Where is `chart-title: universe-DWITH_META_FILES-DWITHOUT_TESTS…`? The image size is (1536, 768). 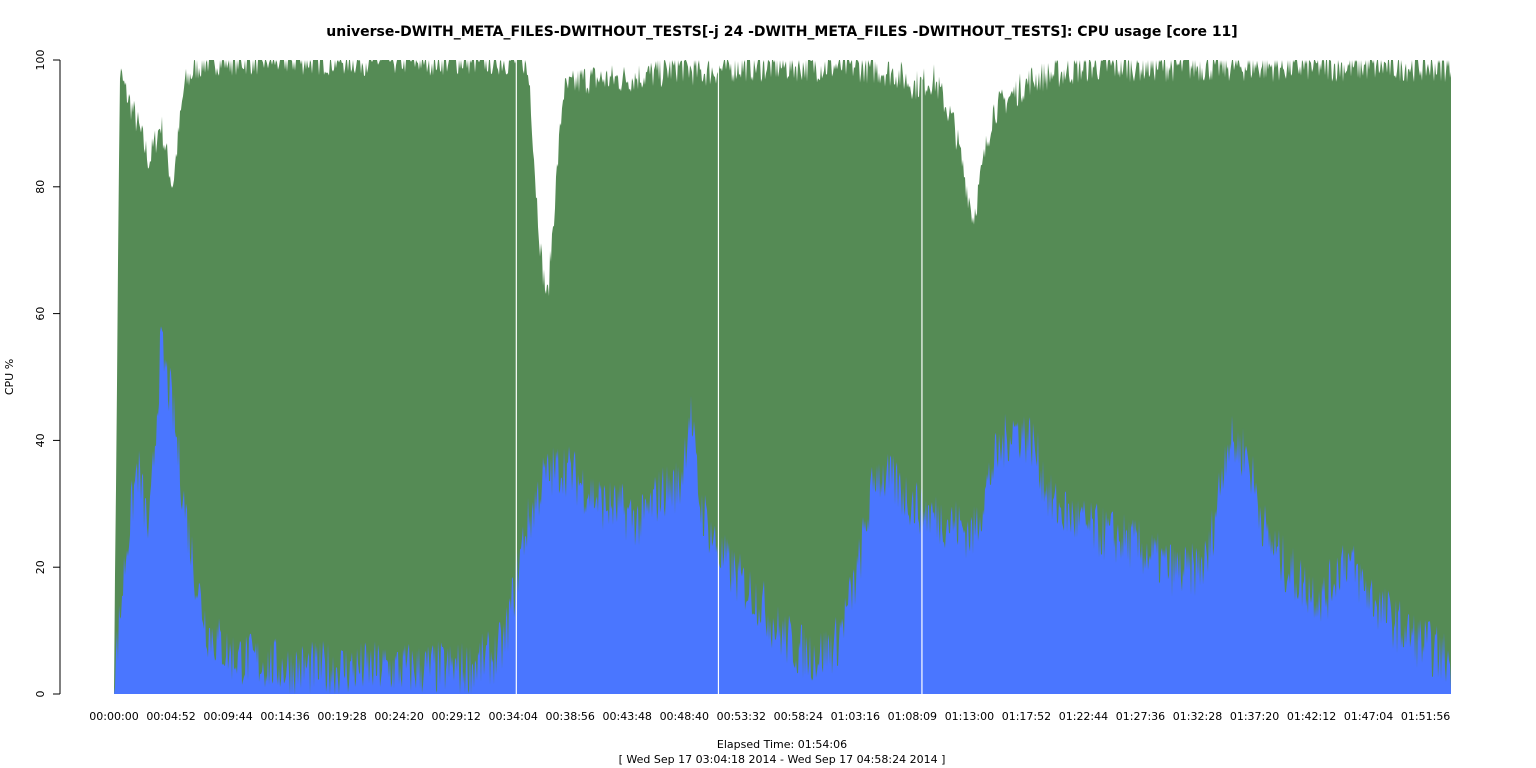
chart-title: universe-DWITH_META_FILES-DWITHOUT_TESTS… is located at coordinates (781, 32).